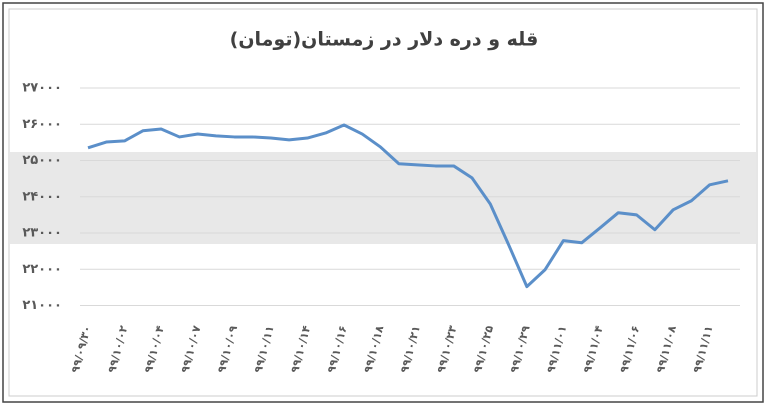 The image size is (768, 407). I want to click on y-tick-label: ۲۵۰۰۰, so click(42, 160).